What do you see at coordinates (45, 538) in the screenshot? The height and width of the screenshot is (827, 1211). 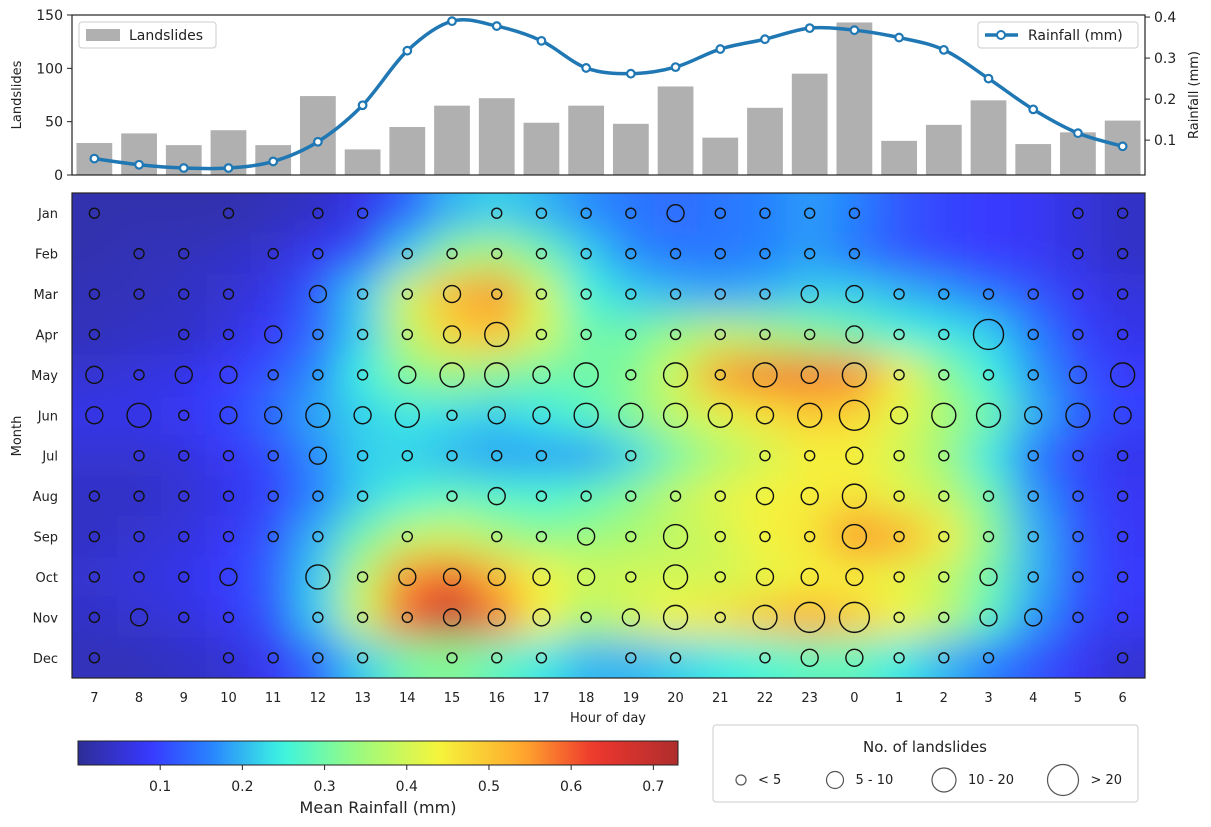 I see `month-tick-label: Sep` at bounding box center [45, 538].